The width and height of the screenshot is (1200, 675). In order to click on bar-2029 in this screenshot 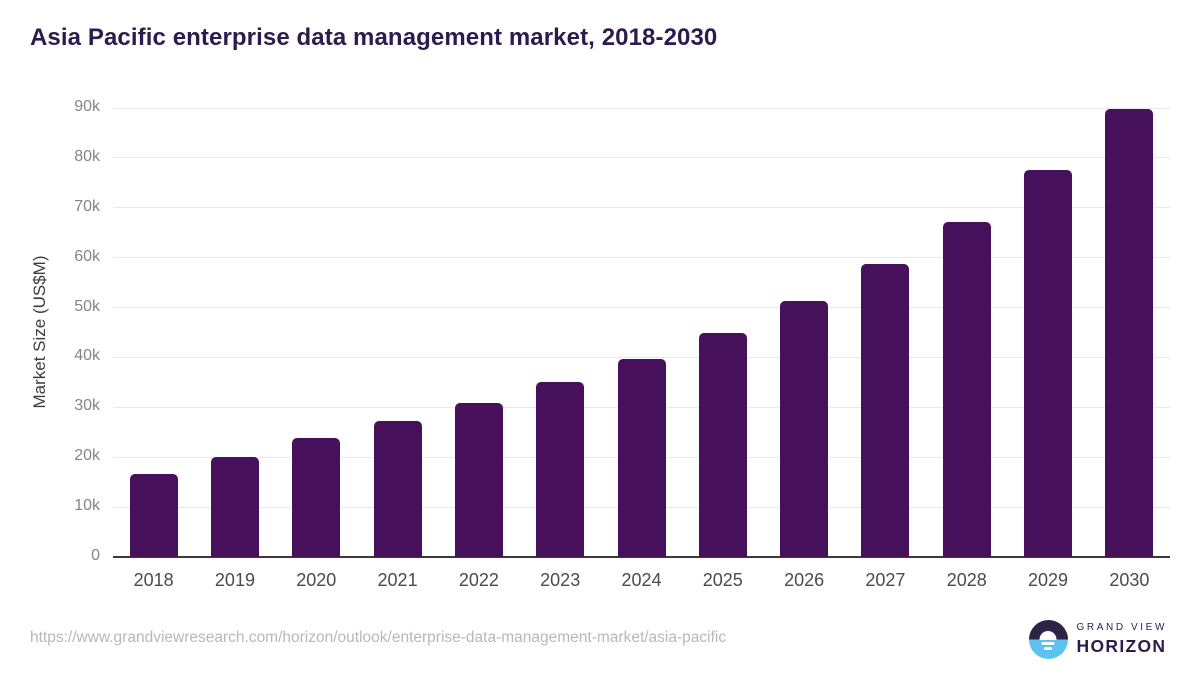, I will do `click(1048, 363)`.